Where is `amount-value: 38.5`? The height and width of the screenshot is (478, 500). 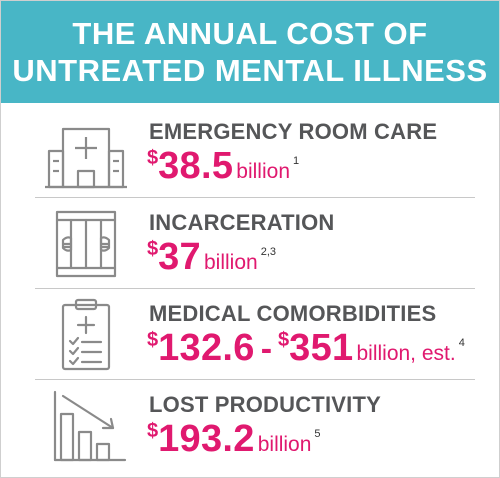 amount-value: 38.5 is located at coordinates (196, 166).